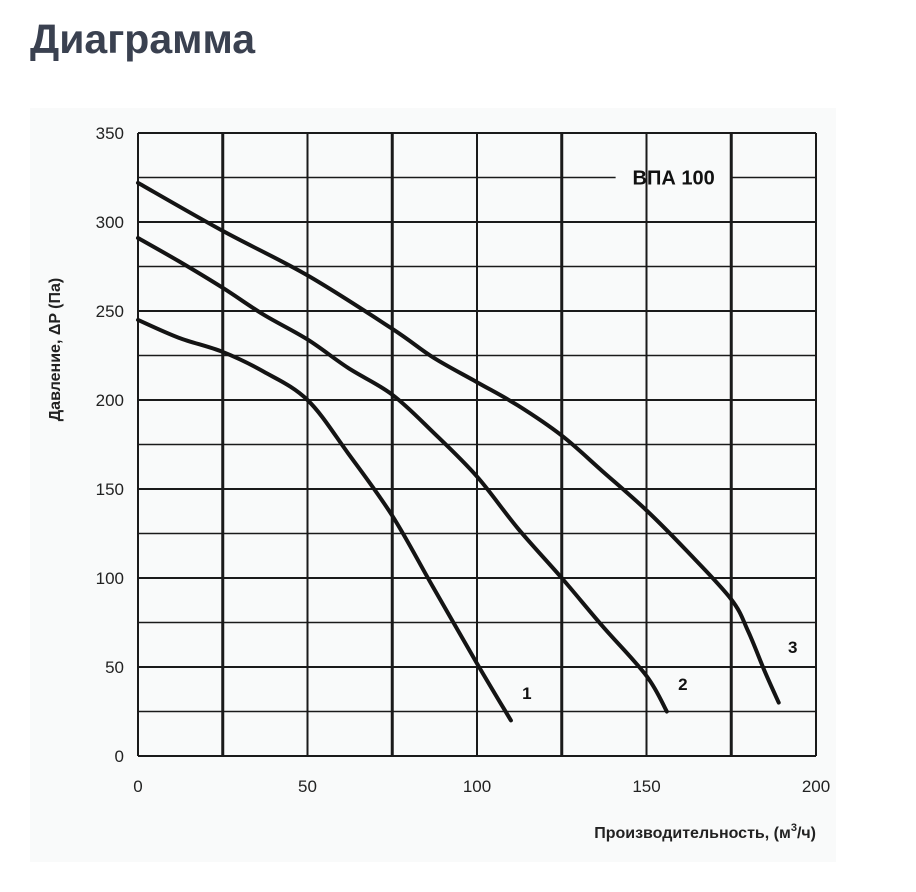 The height and width of the screenshot is (892, 916). Describe the element at coordinates (110, 133) in the screenshot. I see `y-tick-label: 350` at that location.